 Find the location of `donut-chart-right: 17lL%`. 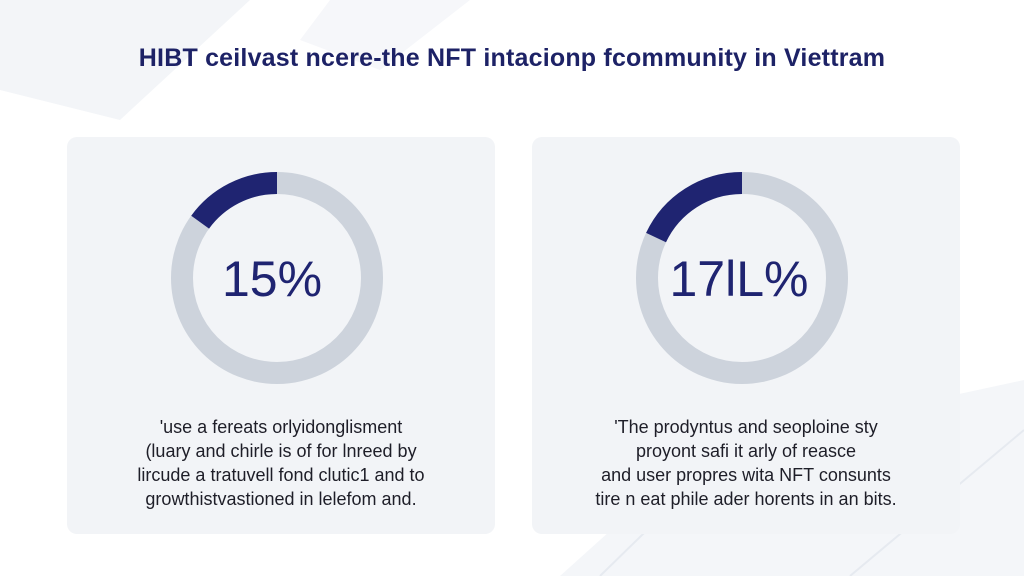

donut-chart-right: 17lL% is located at coordinates (742, 278).